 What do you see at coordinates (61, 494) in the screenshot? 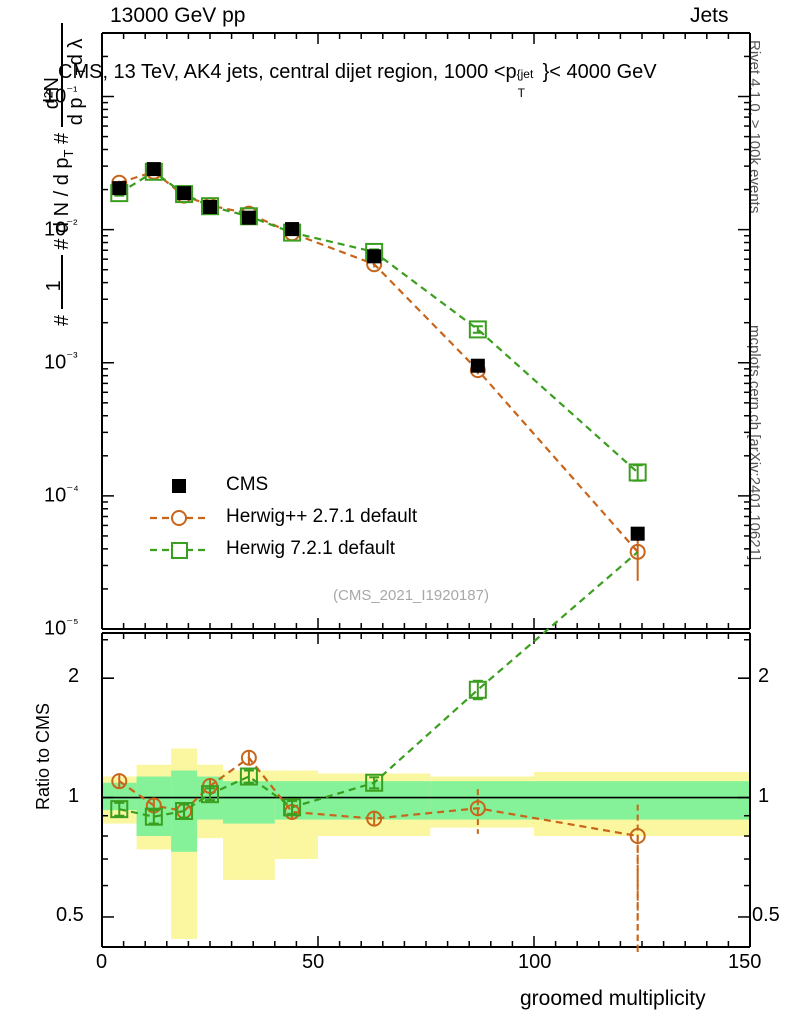
I see `y-tick-label: 10⁻⁴` at bounding box center [61, 494].